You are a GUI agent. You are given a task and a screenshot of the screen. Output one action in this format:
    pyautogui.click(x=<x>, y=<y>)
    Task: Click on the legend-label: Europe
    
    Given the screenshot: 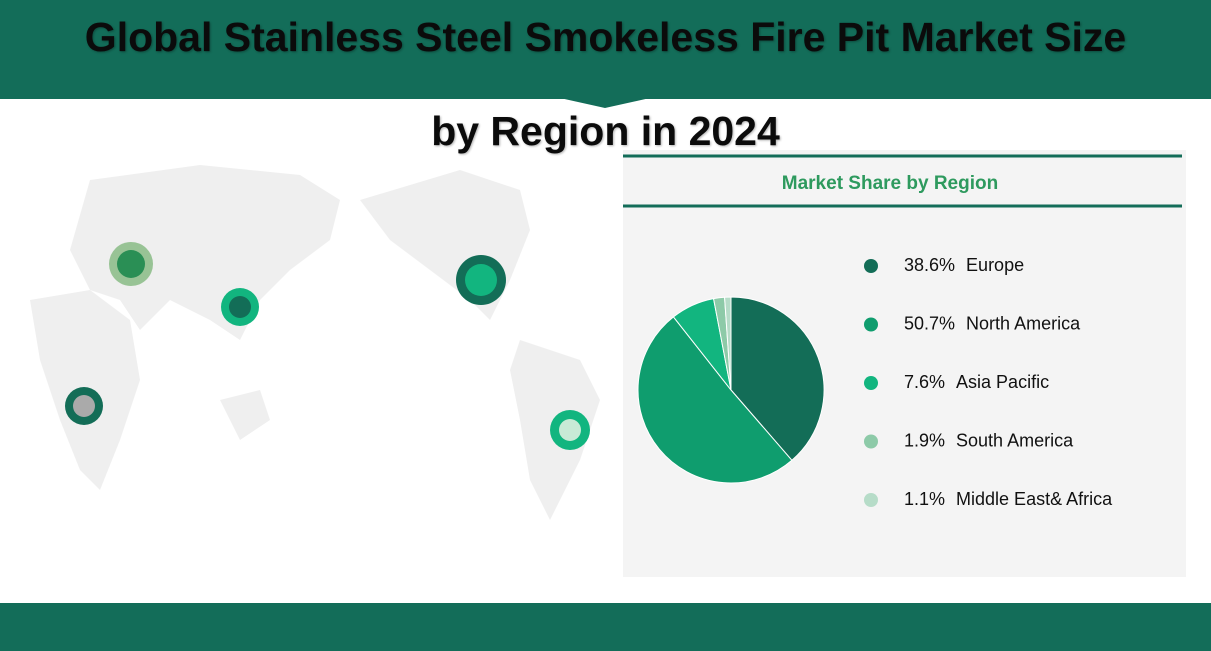 What is the action you would take?
    pyautogui.click(x=995, y=265)
    